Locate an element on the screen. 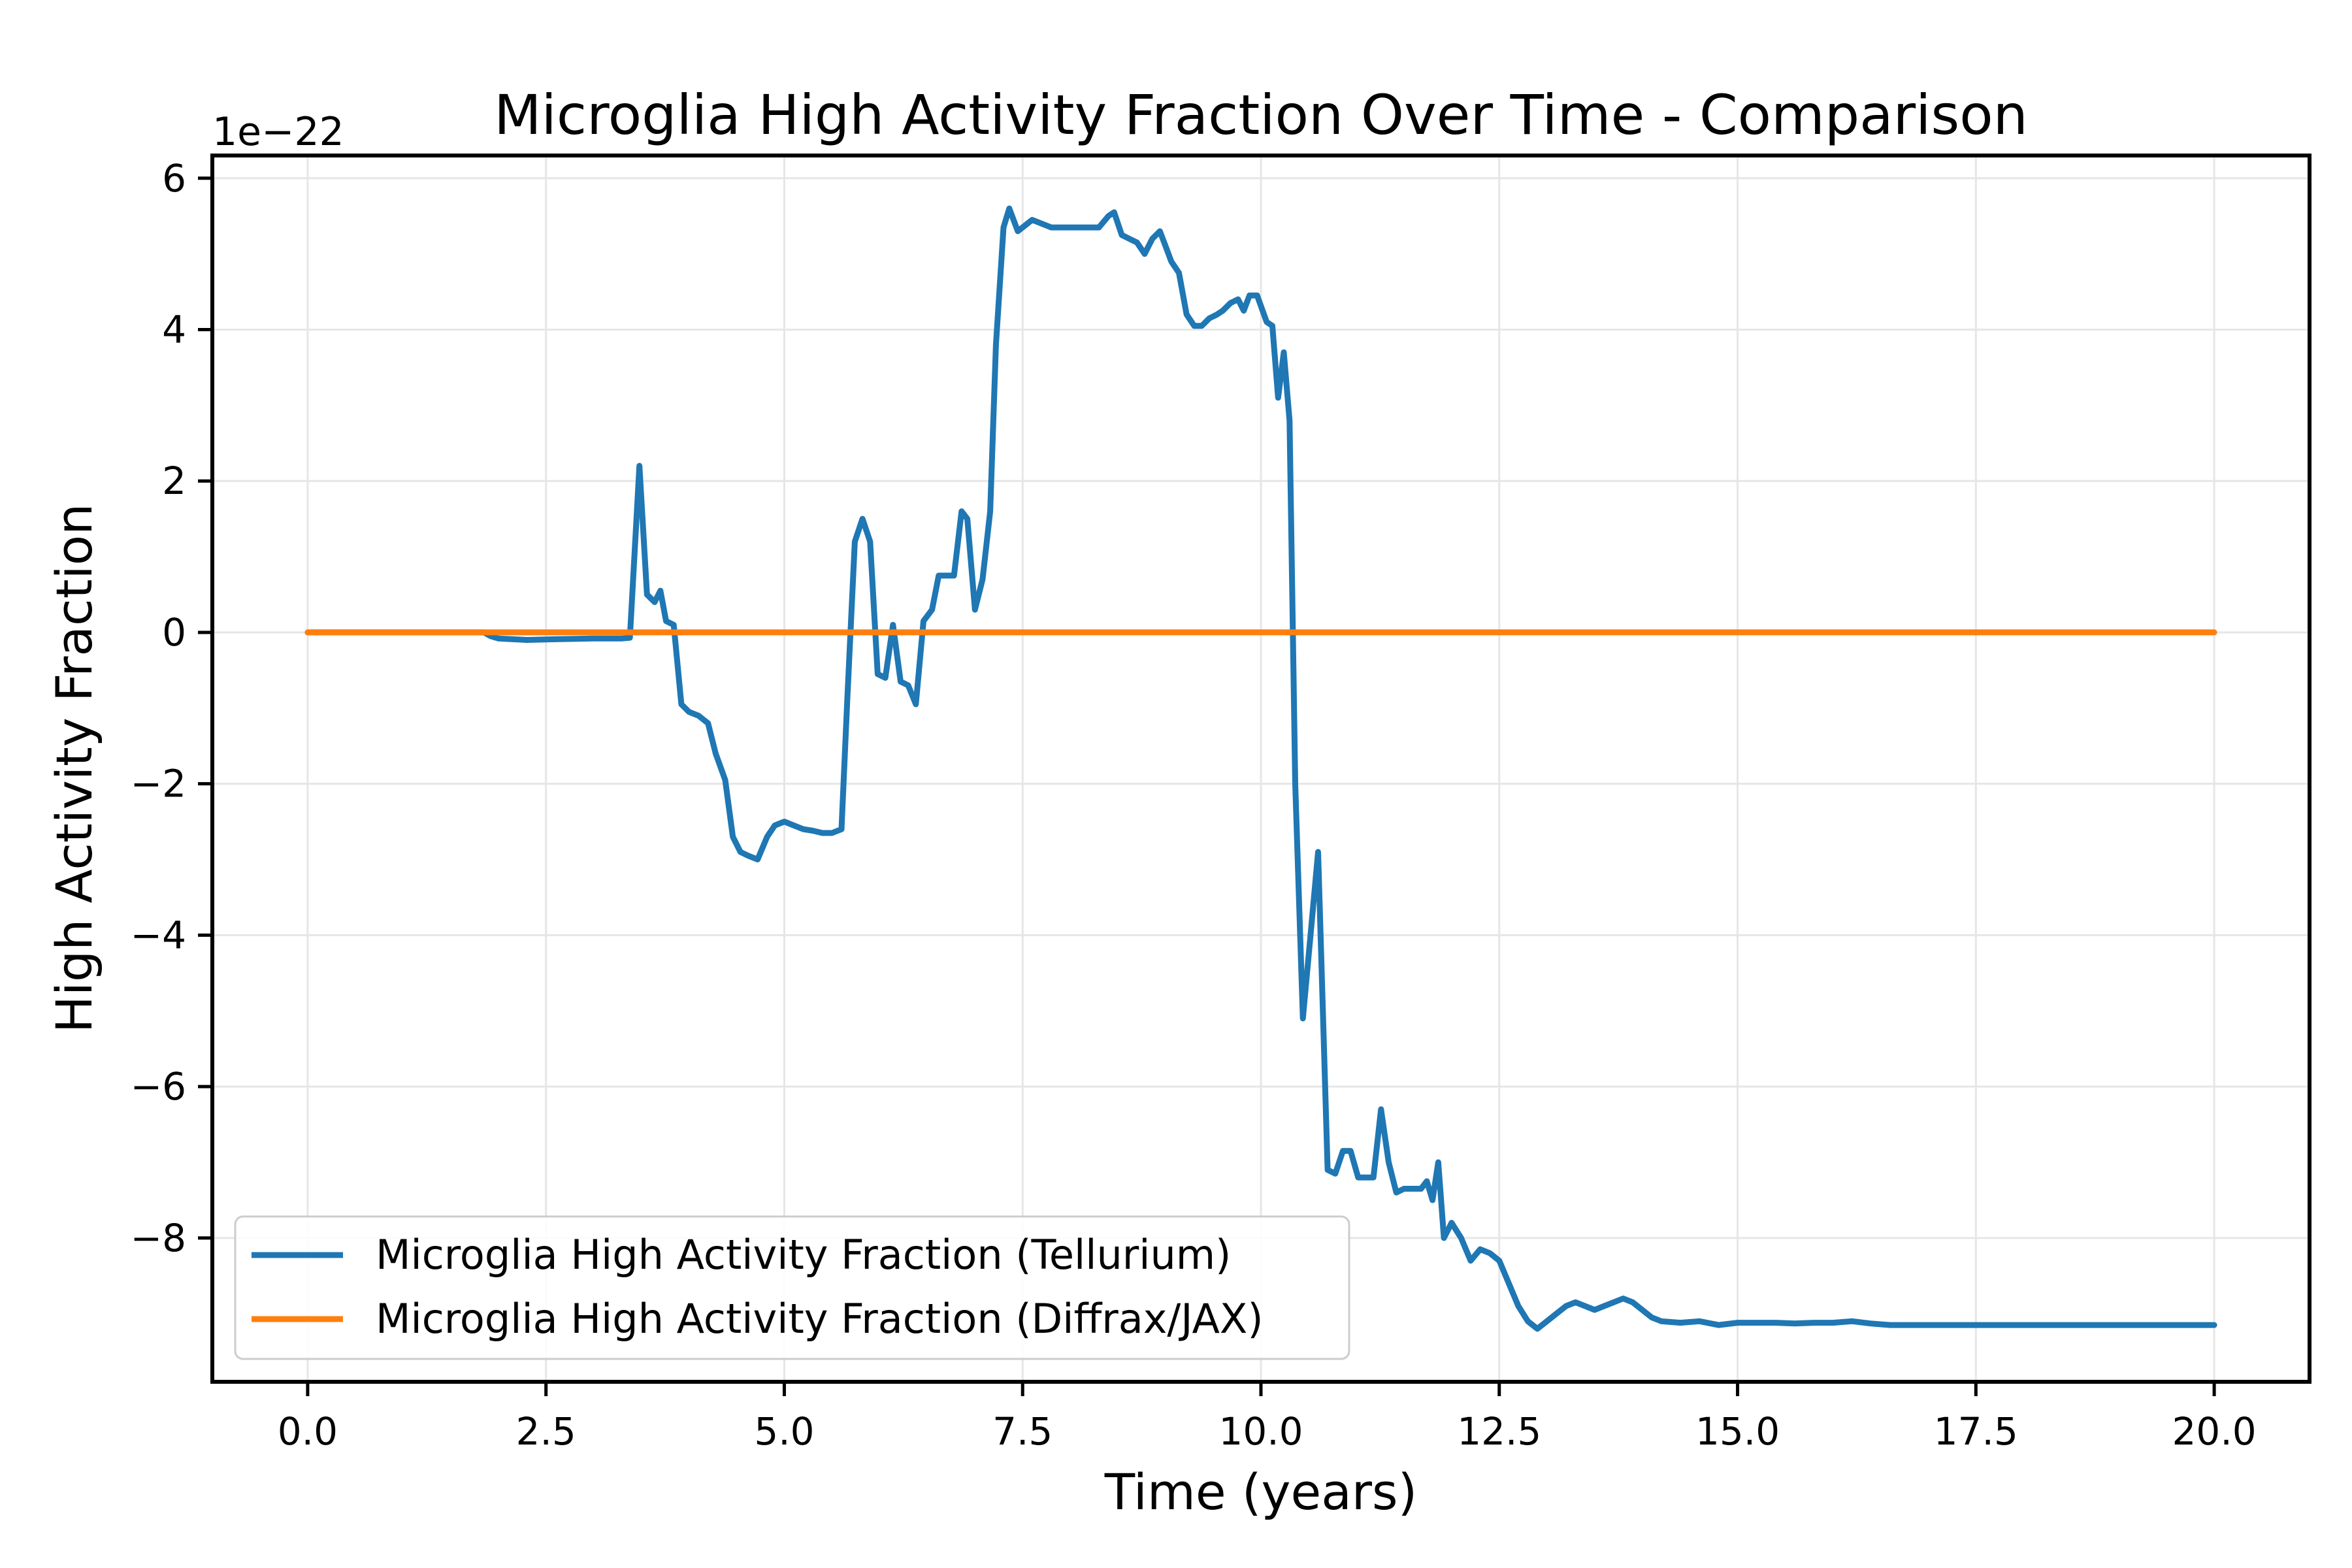 The height and width of the screenshot is (1568, 2352). y-tick-label: 4 is located at coordinates (174, 329).